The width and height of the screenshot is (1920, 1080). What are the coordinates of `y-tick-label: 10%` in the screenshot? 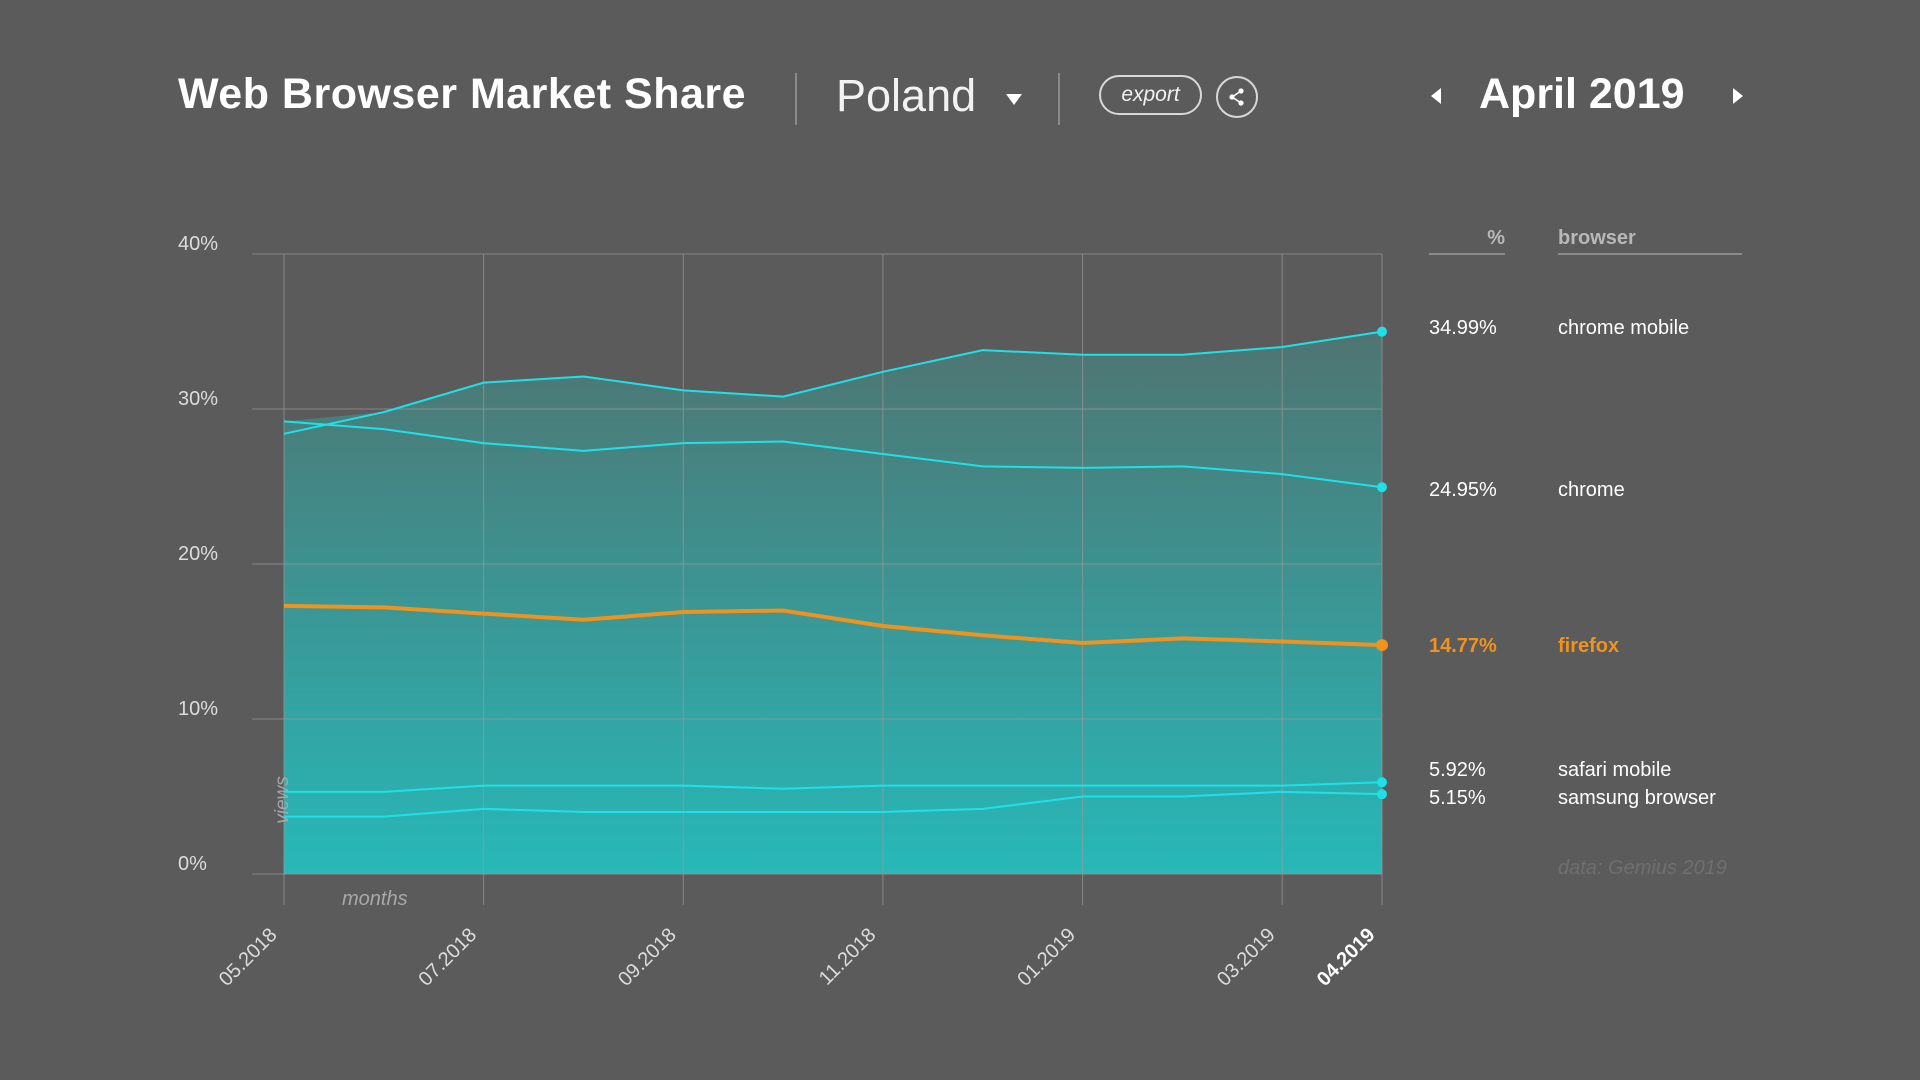 It's located at (198, 709).